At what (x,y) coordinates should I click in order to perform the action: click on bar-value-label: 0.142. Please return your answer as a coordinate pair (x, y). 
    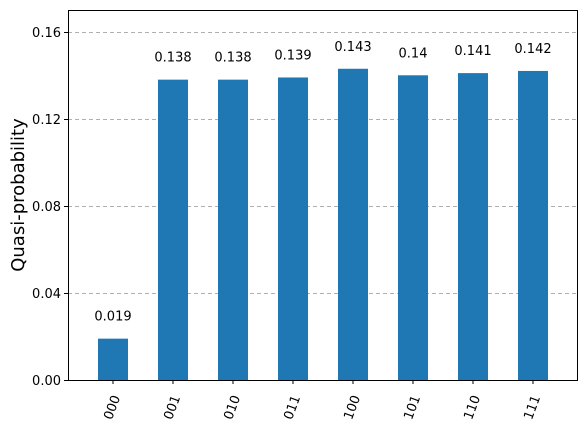
    Looking at the image, I should click on (532, 49).